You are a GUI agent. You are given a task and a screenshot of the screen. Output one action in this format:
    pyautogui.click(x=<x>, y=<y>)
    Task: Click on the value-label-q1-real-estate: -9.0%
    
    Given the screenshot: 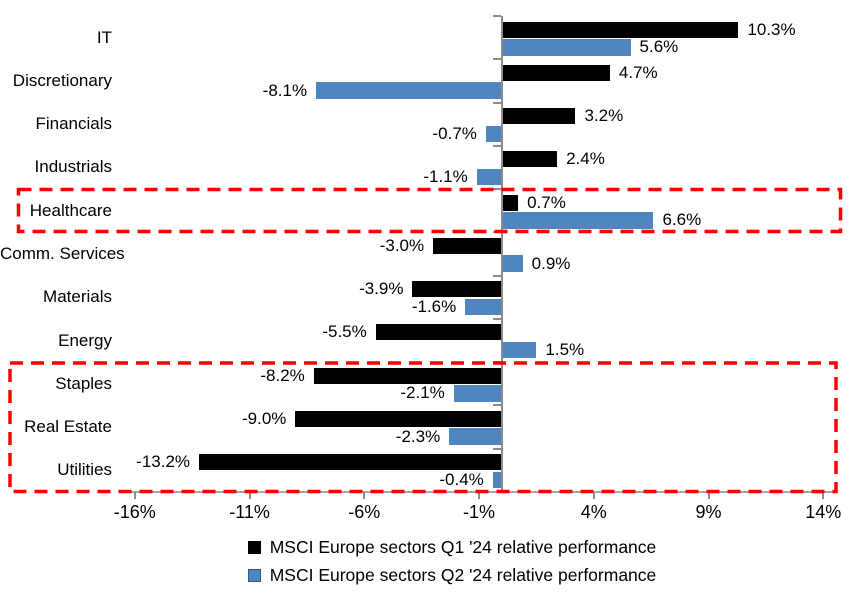 What is the action you would take?
    pyautogui.click(x=264, y=418)
    